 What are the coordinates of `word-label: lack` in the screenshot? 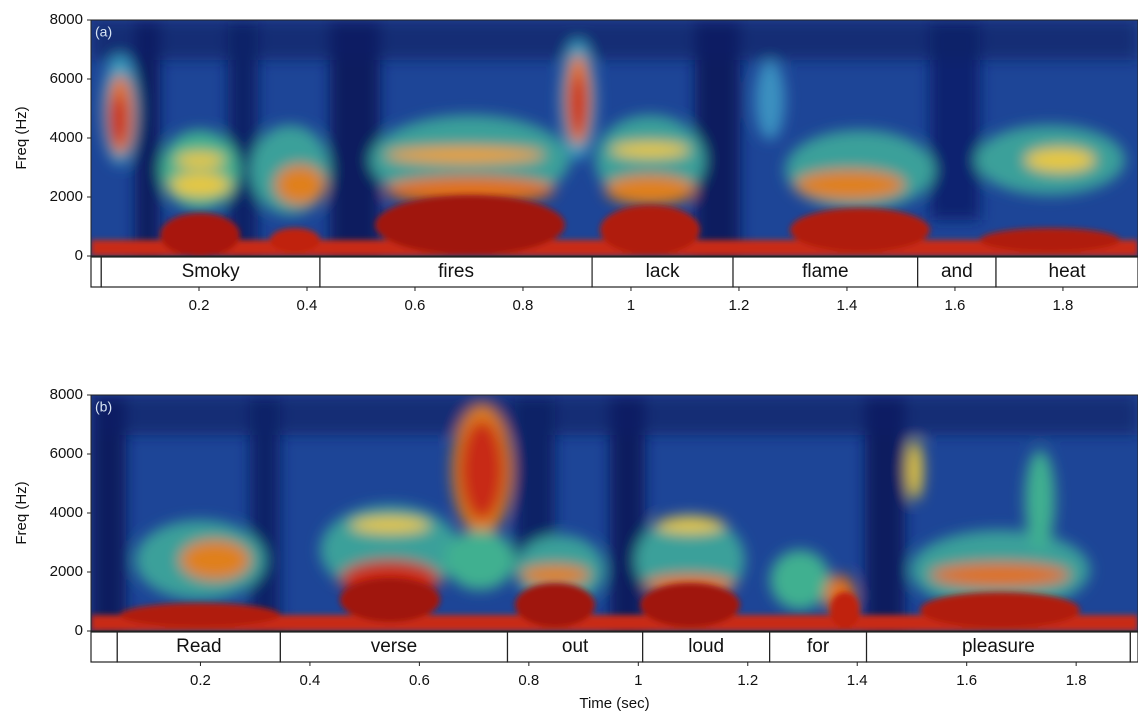 It's located at (663, 271).